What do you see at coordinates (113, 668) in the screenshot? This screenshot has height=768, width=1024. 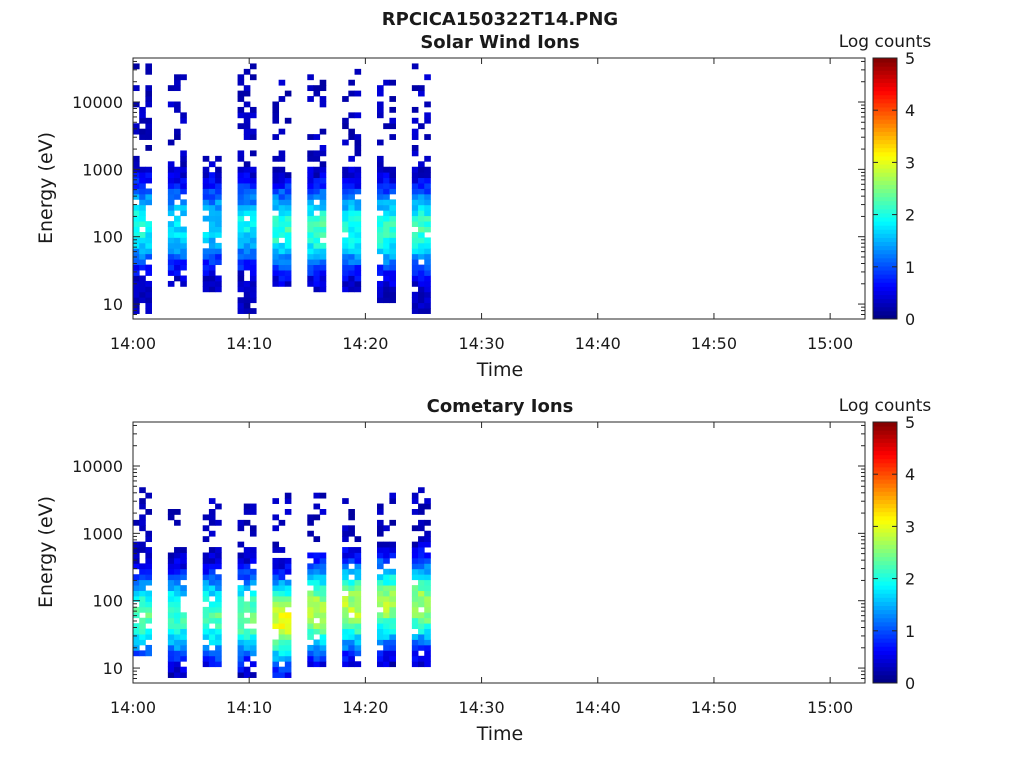 I see `y-tick-label: 10` at bounding box center [113, 668].